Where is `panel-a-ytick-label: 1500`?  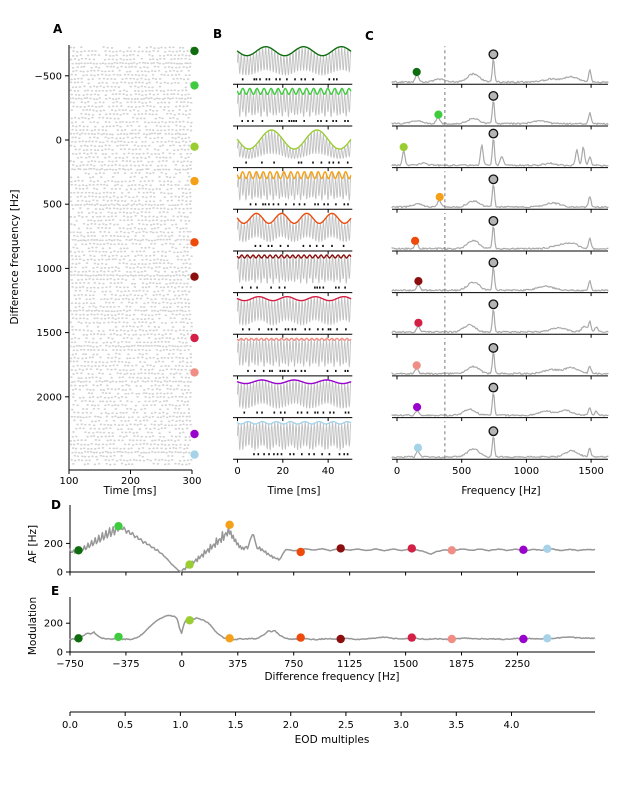 panel-a-ytick-label: 1500 is located at coordinates (49, 333).